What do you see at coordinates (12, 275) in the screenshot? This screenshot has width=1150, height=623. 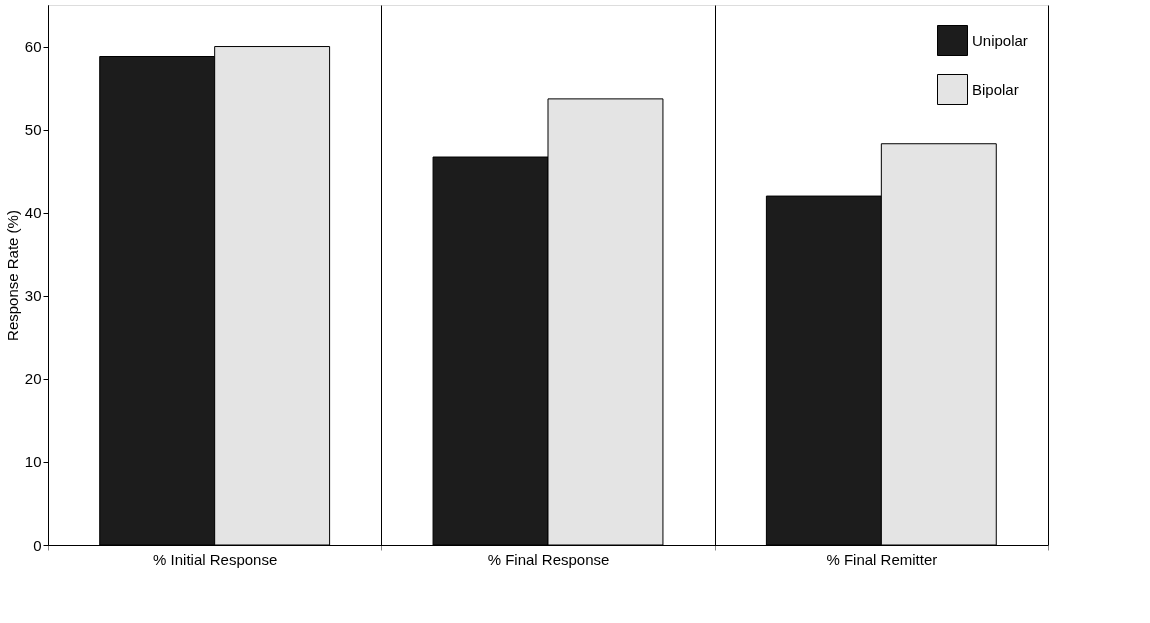 I see `y-axis-title: Response Rate (%)` at bounding box center [12, 275].